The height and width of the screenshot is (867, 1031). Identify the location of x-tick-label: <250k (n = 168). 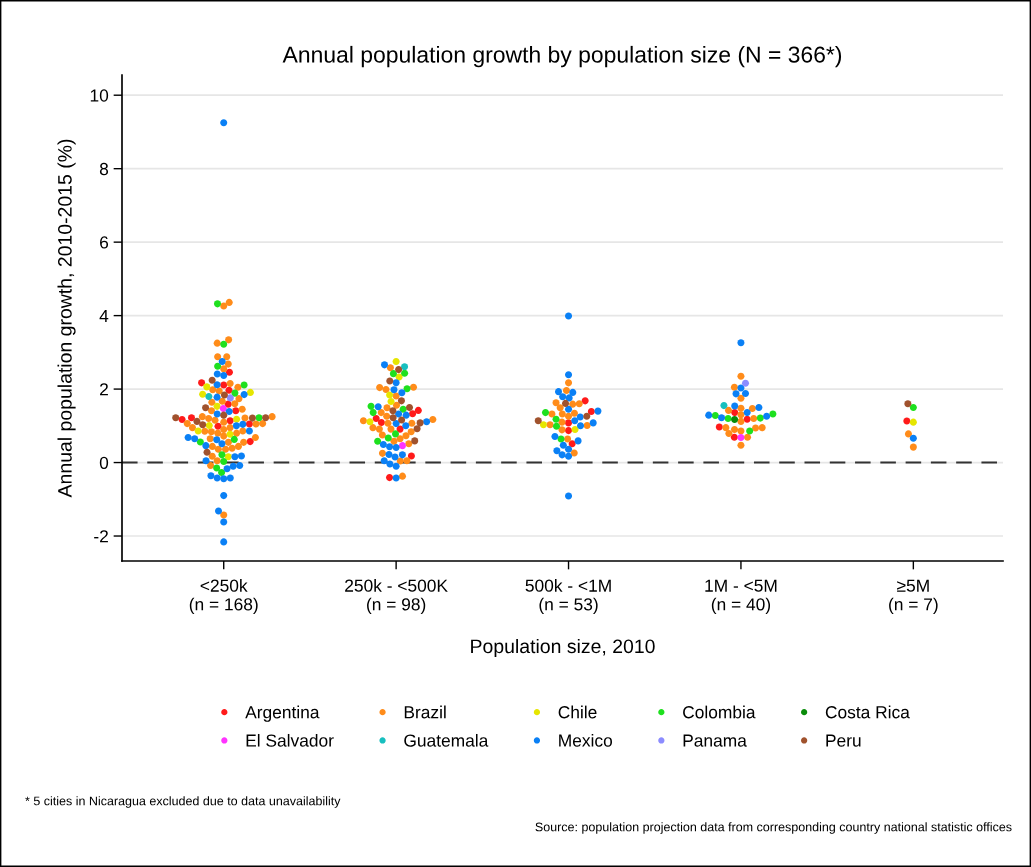
(223, 596).